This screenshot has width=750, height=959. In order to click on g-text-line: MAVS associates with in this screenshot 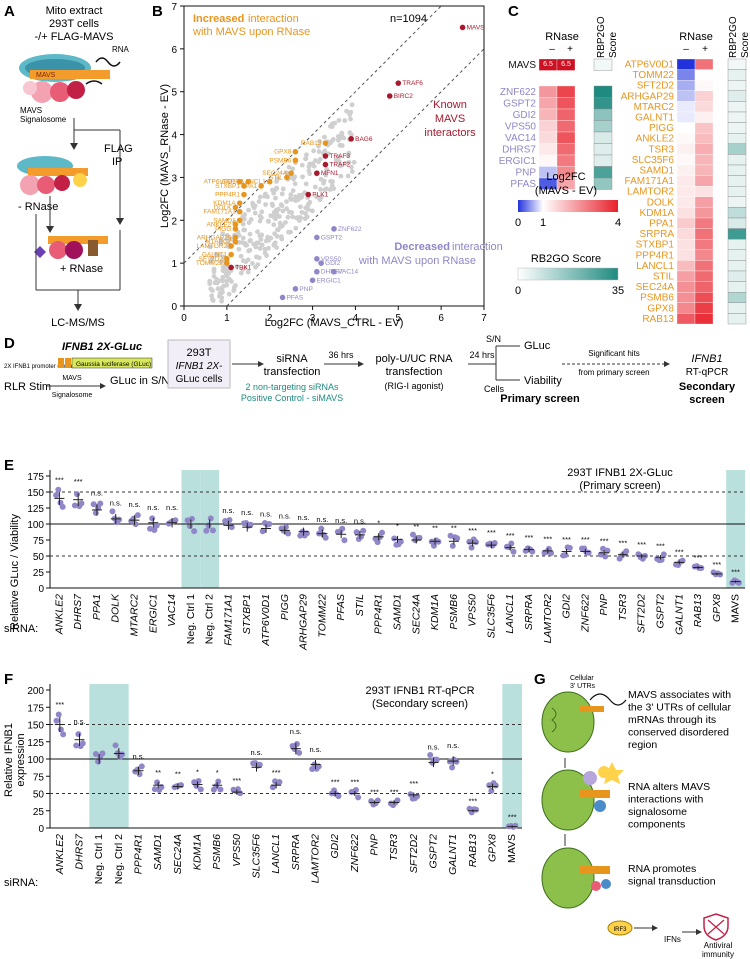, I will do `click(679, 695)`.